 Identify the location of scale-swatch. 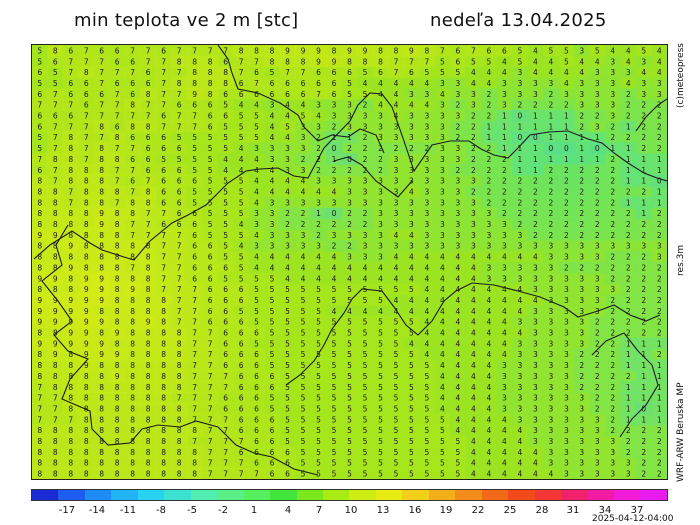
(98, 495).